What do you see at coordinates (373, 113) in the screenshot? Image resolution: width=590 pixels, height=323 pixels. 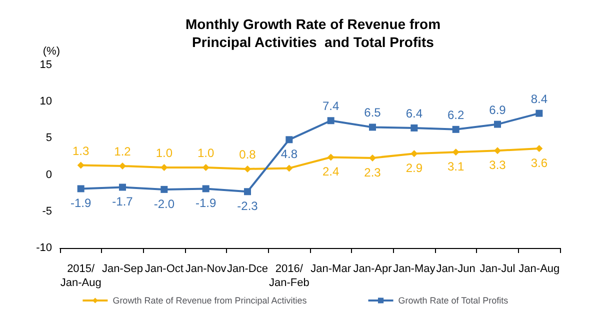 I see `data-label: 6.5` at bounding box center [373, 113].